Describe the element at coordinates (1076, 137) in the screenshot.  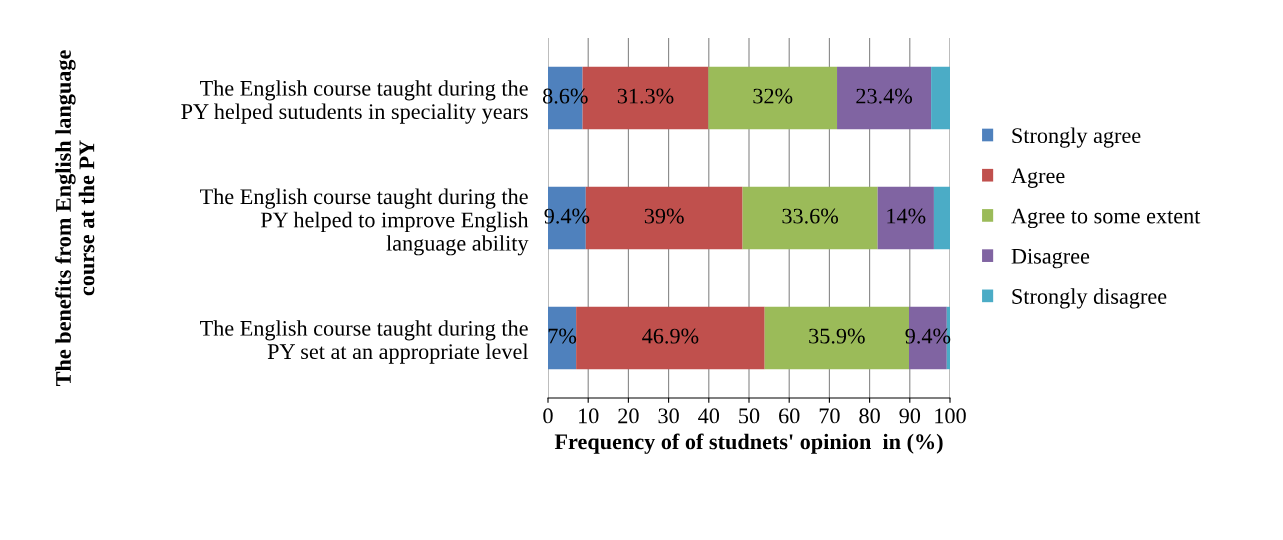
I see `legend-label: Strongly agree` at that location.